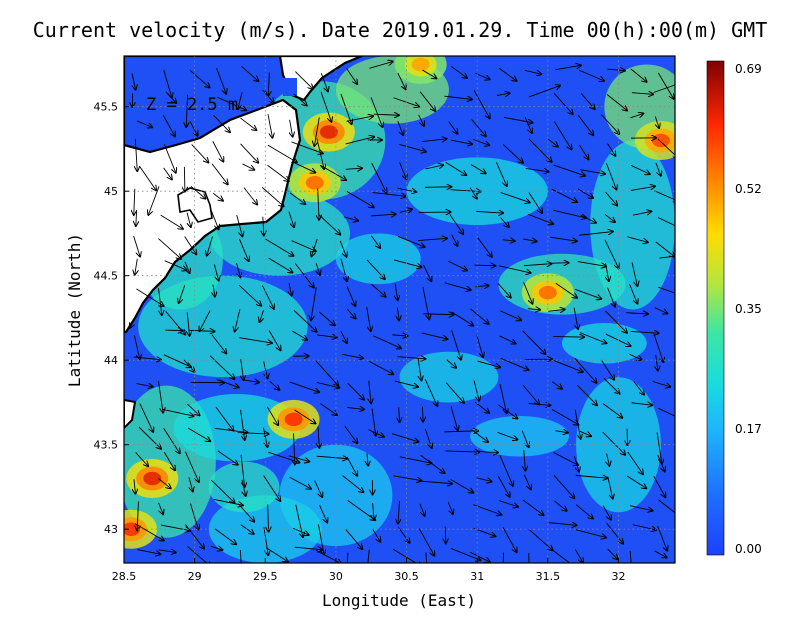 This screenshot has height=618, width=800. Describe the element at coordinates (748, 309) in the screenshot. I see `colorbar-labels: 0.69 0.52 0.35 0.17 0.00` at that location.